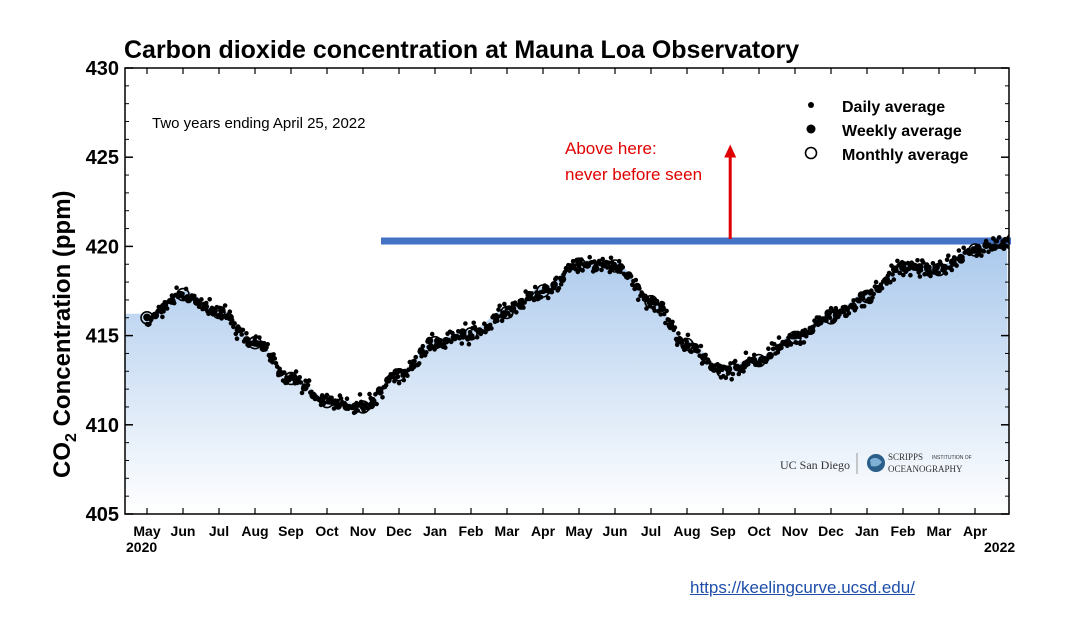  What do you see at coordinates (686, 531) in the screenshot?
I see `x-tick-label: Aug` at bounding box center [686, 531].